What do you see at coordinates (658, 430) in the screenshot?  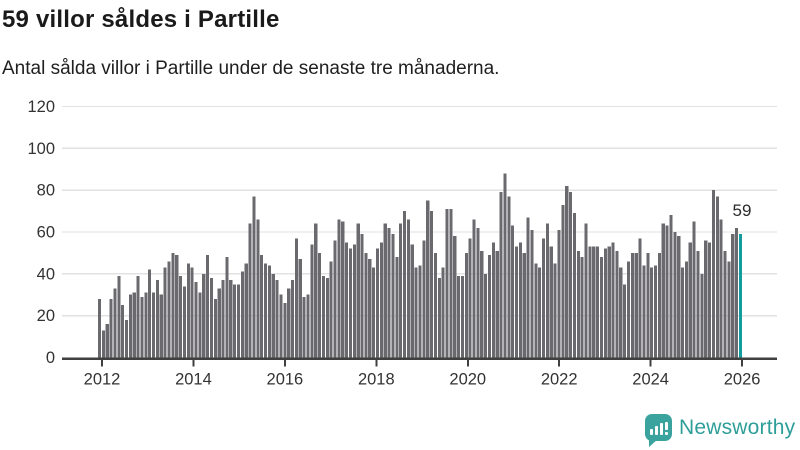 I see `newsworthy-logo-icon` at bounding box center [658, 430].